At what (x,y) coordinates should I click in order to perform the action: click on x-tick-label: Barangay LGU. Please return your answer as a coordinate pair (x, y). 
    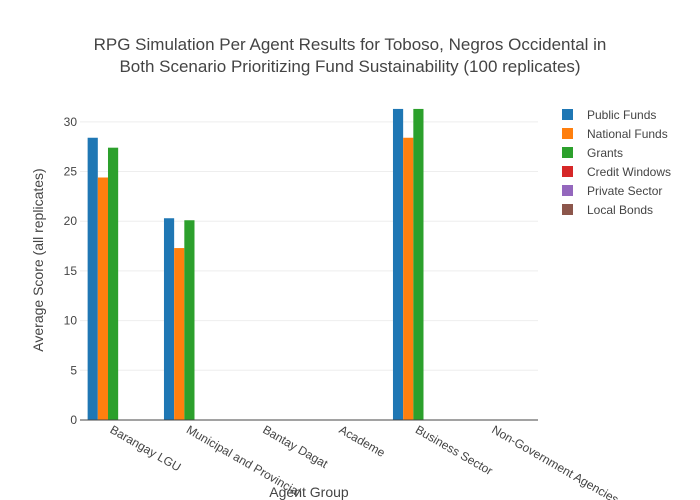
    Looking at the image, I should click on (146, 448).